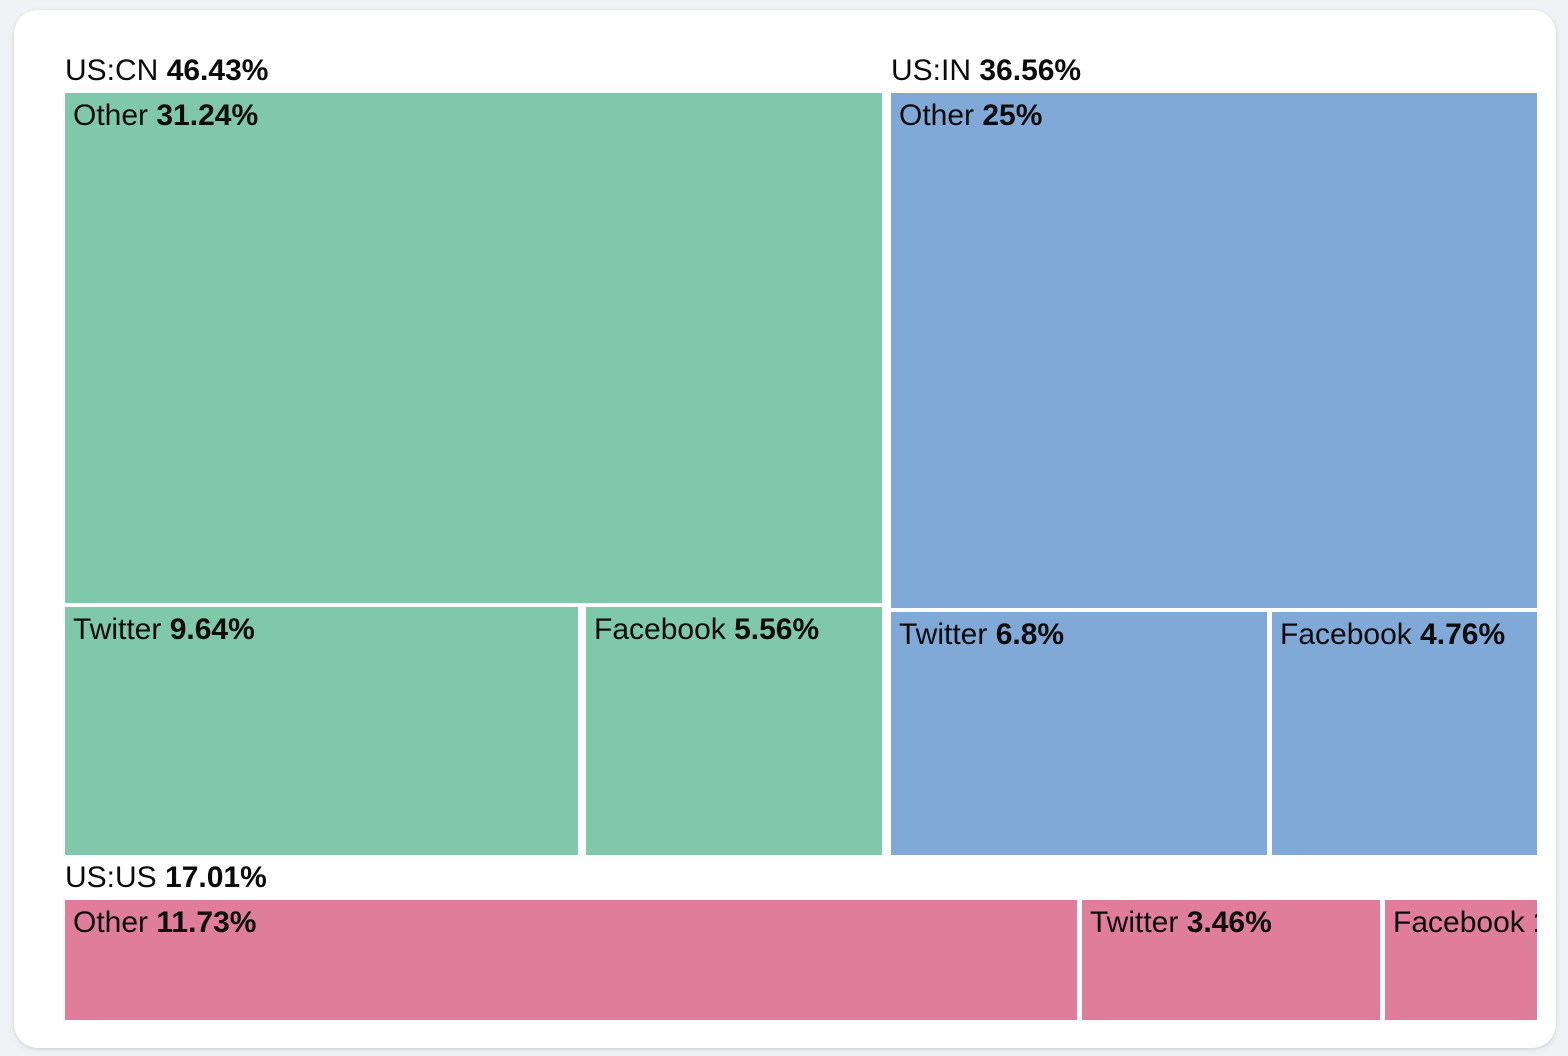  What do you see at coordinates (1030, 634) in the screenshot?
I see `cell-value: 6.8%` at bounding box center [1030, 634].